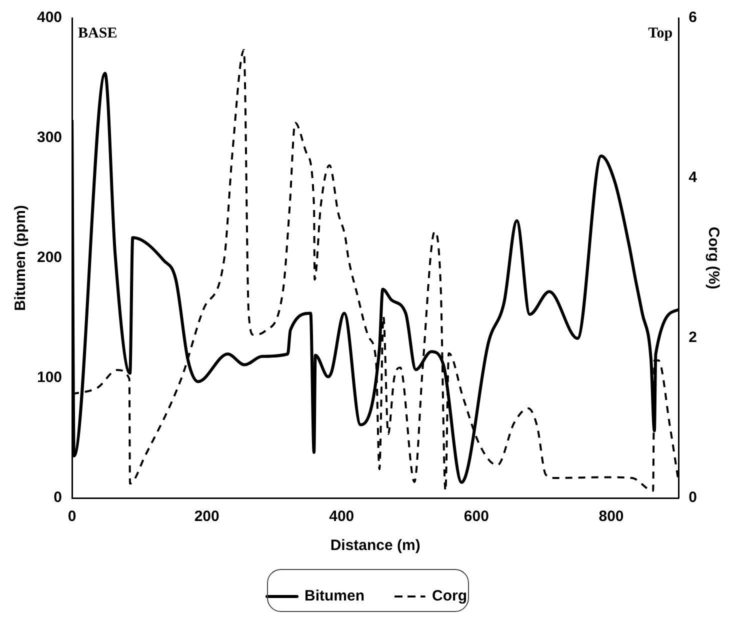 The height and width of the screenshot is (626, 736). What do you see at coordinates (207, 517) in the screenshot?
I see `x-tick-label: 200` at bounding box center [207, 517].